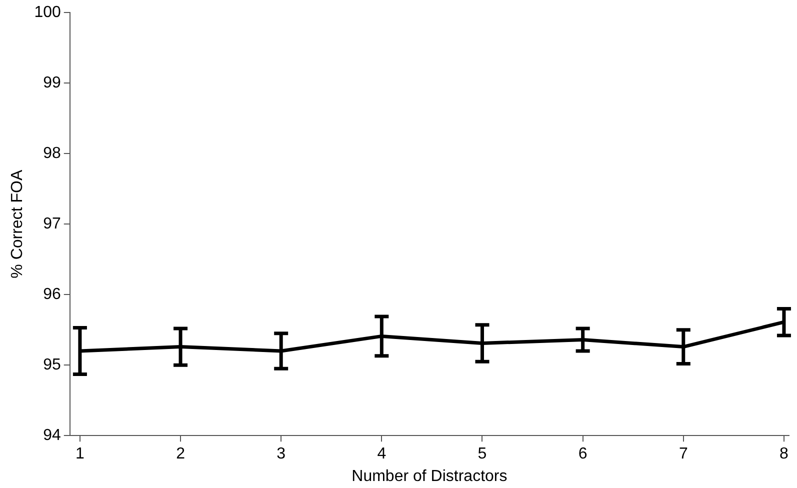 Image resolution: width=797 pixels, height=488 pixels. Describe the element at coordinates (52, 365) in the screenshot. I see `y-tick-label: 95` at that location.